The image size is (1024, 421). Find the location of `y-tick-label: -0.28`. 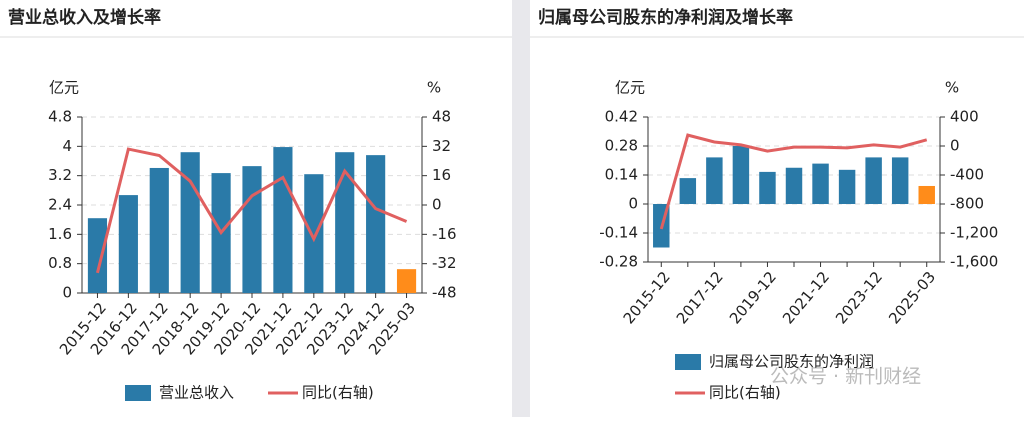

y-tick-label: -0.28 is located at coordinates (618, 262).